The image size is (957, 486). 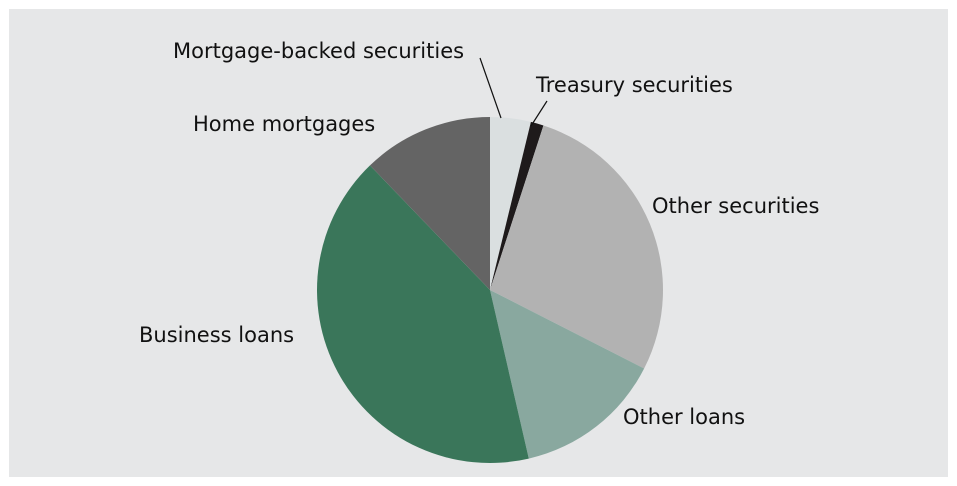 I want to click on leader-line-treasury-securities, so click(x=539, y=113).